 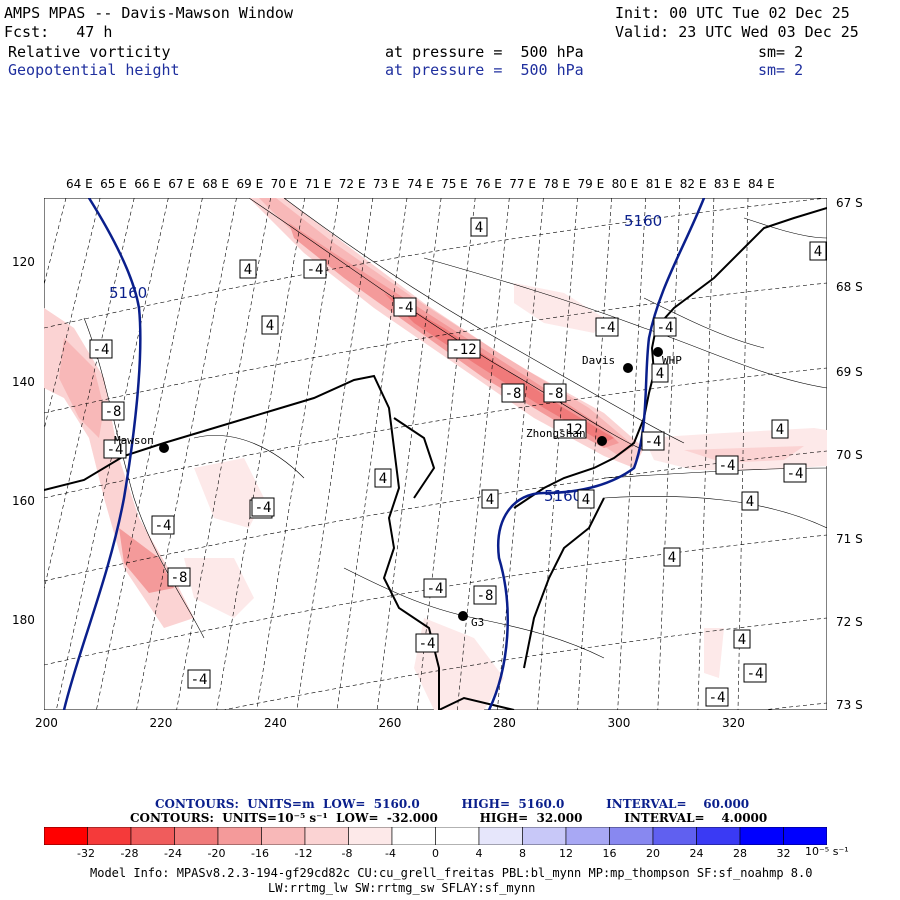 What do you see at coordinates (23, 382) in the screenshot?
I see `y-tick-label: 140` at bounding box center [23, 382].